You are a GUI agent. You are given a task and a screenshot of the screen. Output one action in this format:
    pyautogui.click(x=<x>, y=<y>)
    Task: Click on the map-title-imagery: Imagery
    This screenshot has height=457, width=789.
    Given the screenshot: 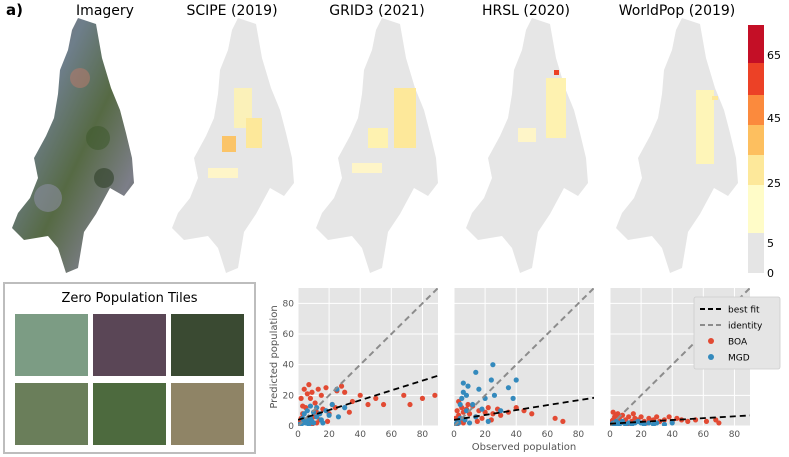 What is the action you would take?
    pyautogui.click(x=105, y=11)
    